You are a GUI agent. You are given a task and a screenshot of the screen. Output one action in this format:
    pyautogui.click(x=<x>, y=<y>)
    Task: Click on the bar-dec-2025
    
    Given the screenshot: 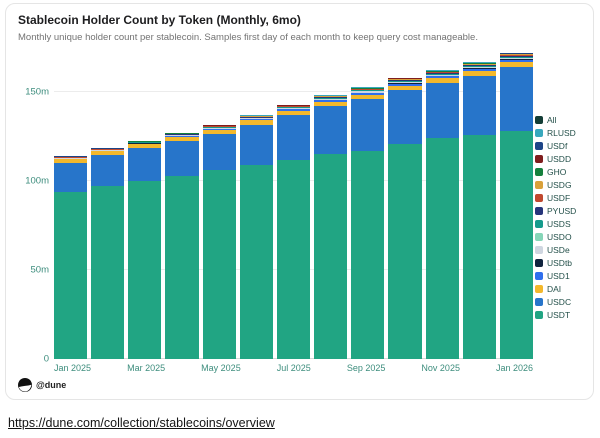 What is the action you would take?
    pyautogui.click(x=479, y=205)
    